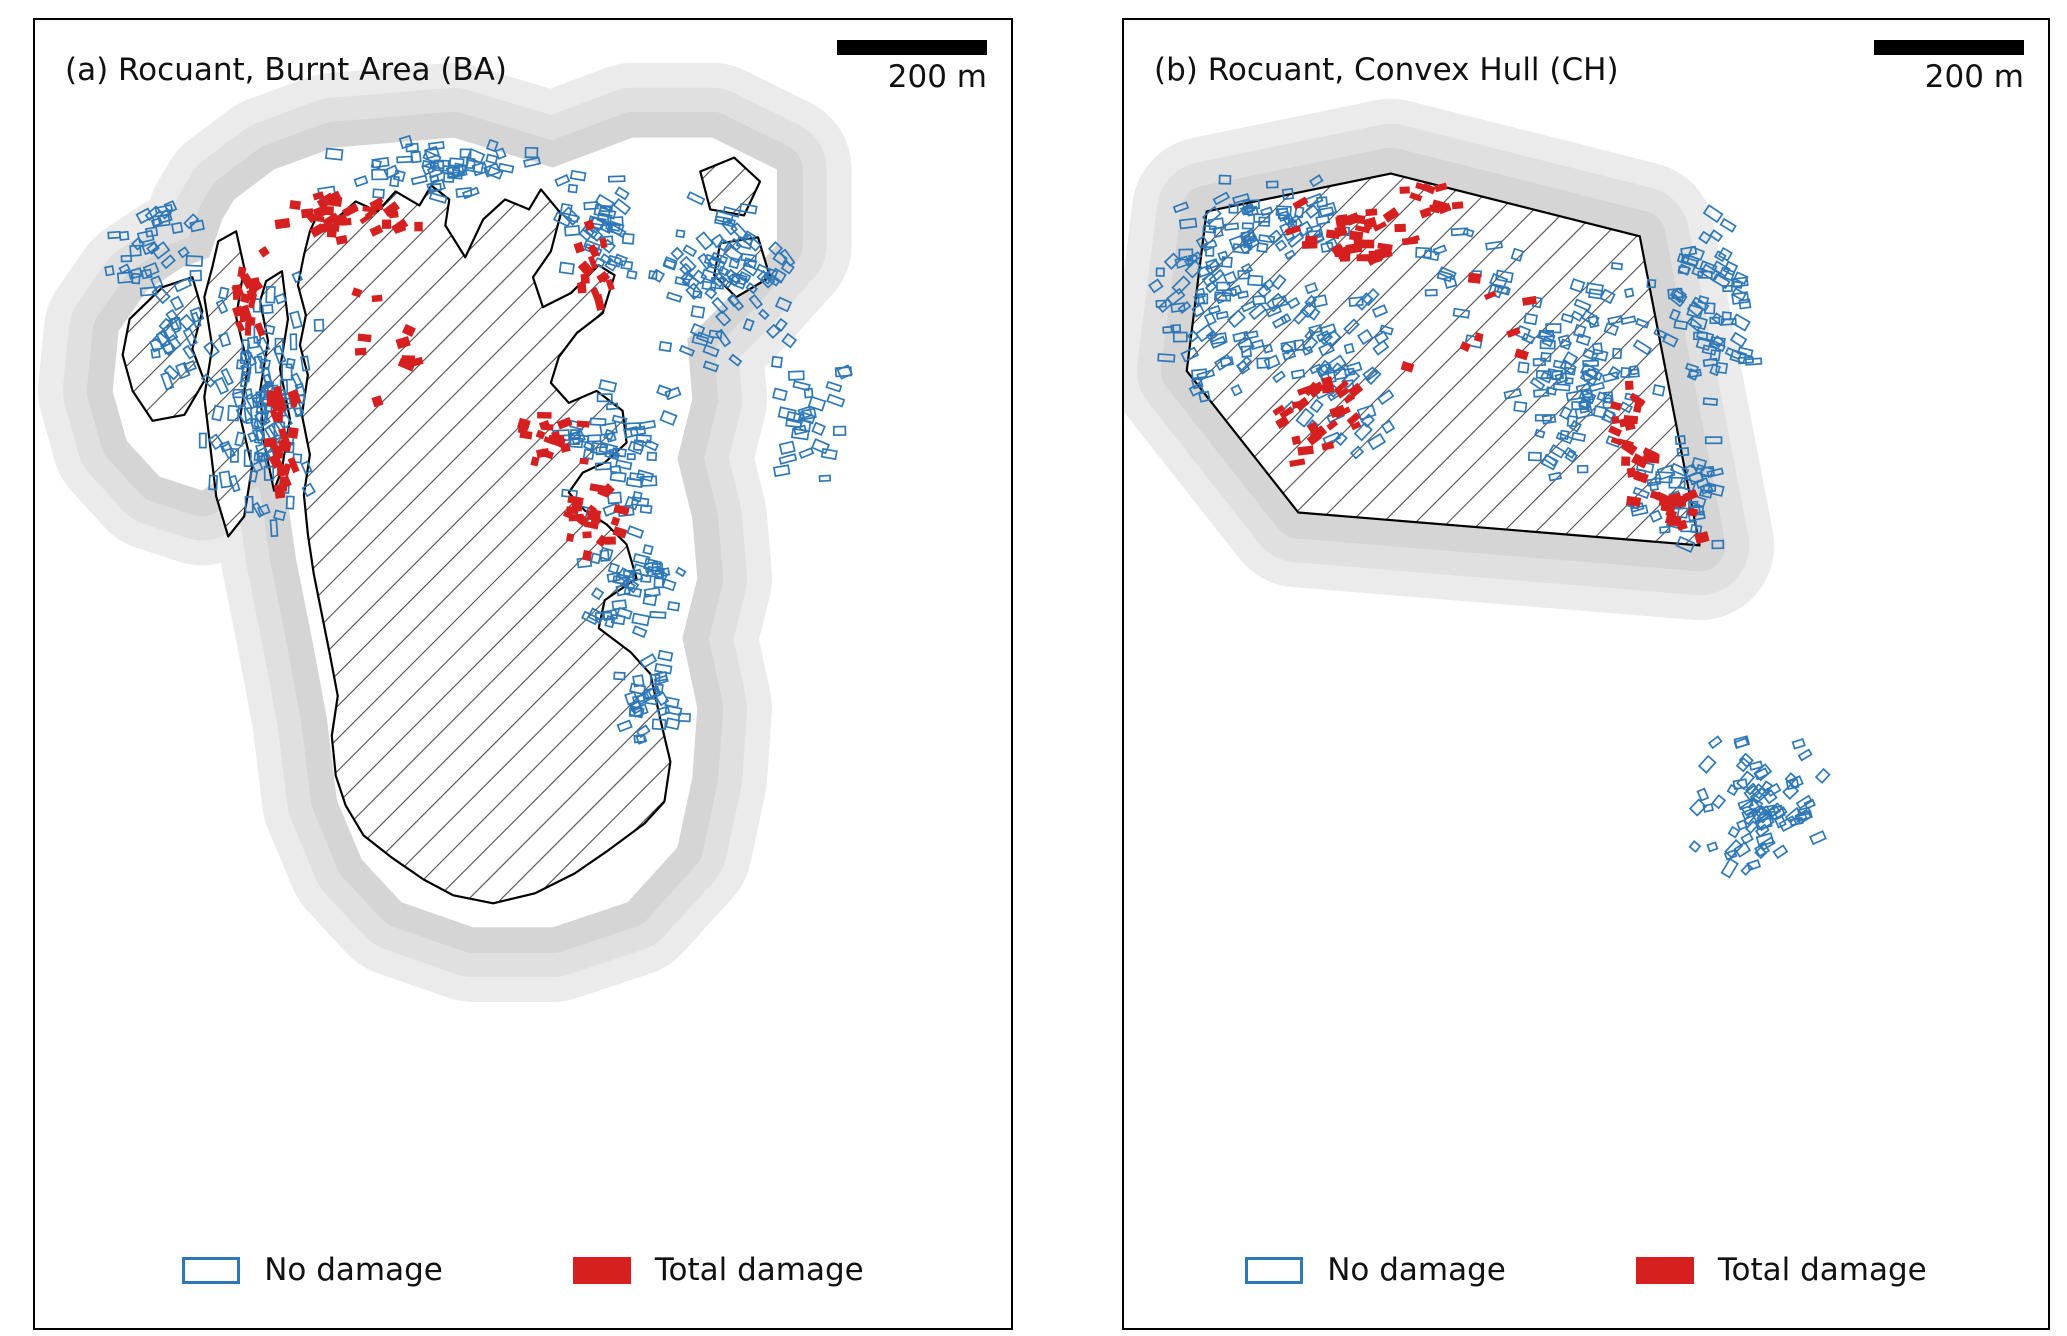 The width and height of the screenshot is (2067, 1336). What do you see at coordinates (1386, 70) in the screenshot?
I see `panel-title: (b) Rocuant, Convex Hull (CH)` at bounding box center [1386, 70].